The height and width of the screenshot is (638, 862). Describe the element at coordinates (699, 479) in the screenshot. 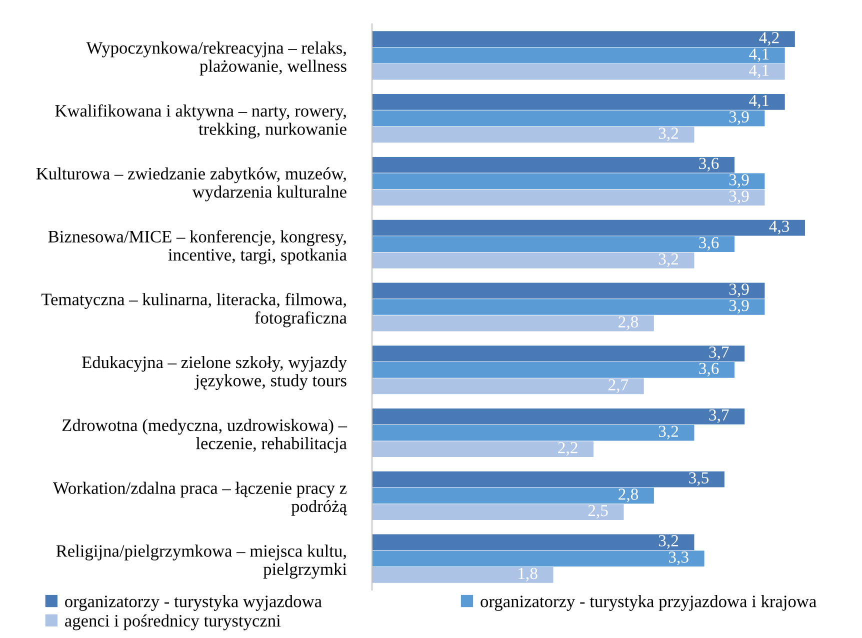

I see `data-label: 3,5` at that location.